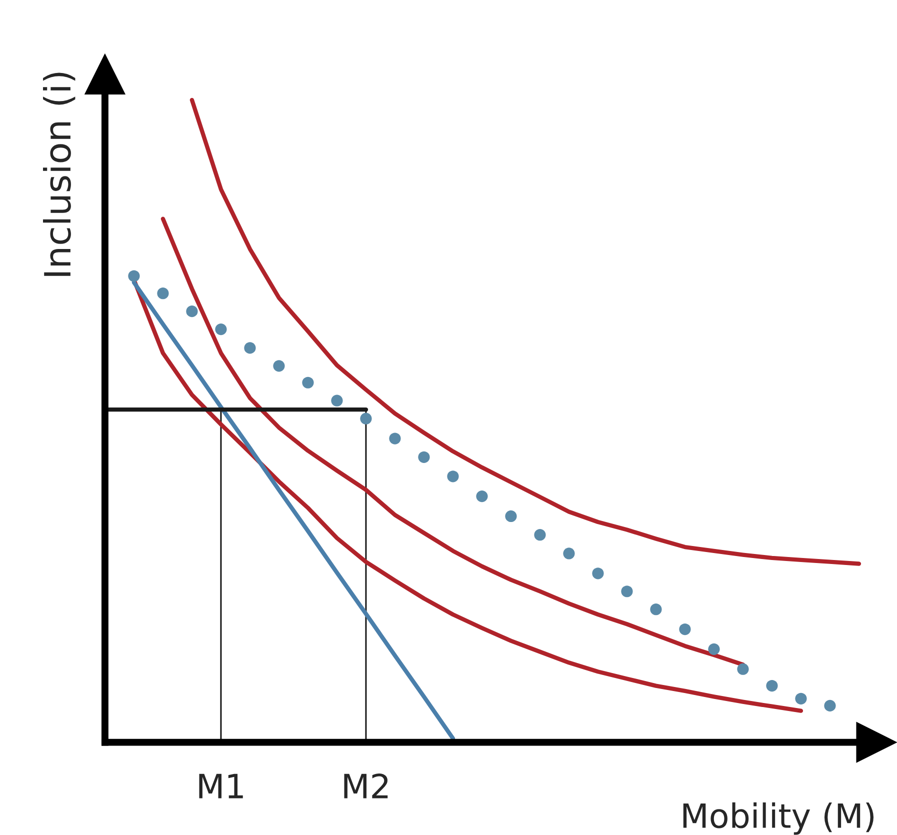 This screenshot has width=897, height=835. I want to click on x-tick-label: M2, so click(366, 785).